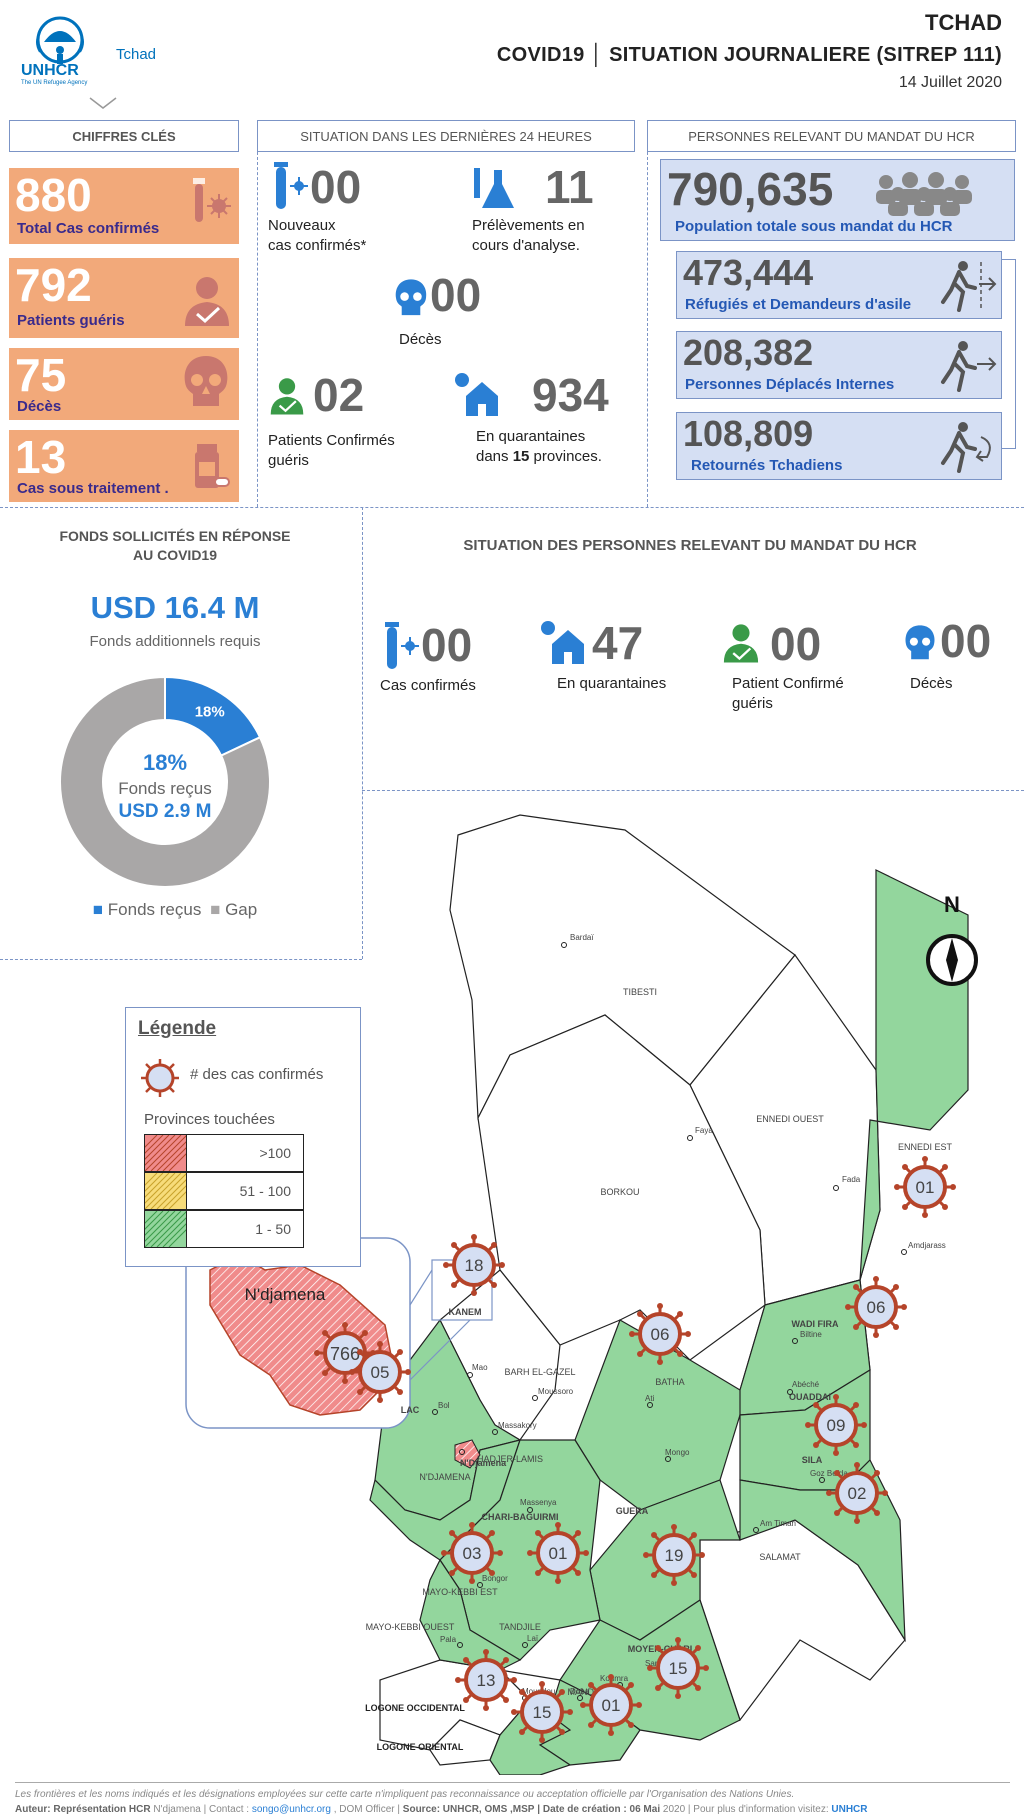 This screenshot has height=1820, width=1024. What do you see at coordinates (124, 298) in the screenshot?
I see `key-figure-recovered: 792 Patients guéris` at bounding box center [124, 298].